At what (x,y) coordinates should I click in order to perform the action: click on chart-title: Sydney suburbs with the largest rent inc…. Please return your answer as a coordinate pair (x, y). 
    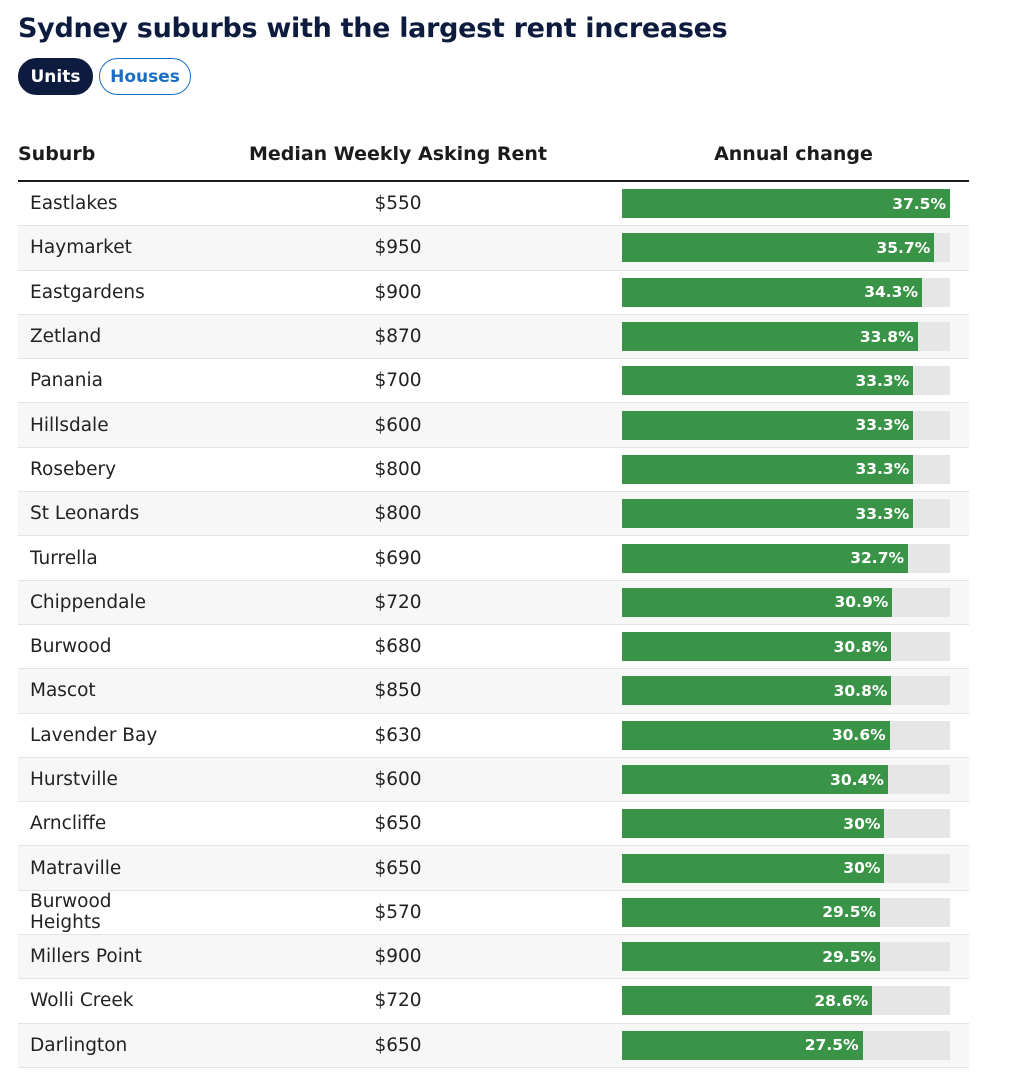
    Looking at the image, I should click on (373, 28).